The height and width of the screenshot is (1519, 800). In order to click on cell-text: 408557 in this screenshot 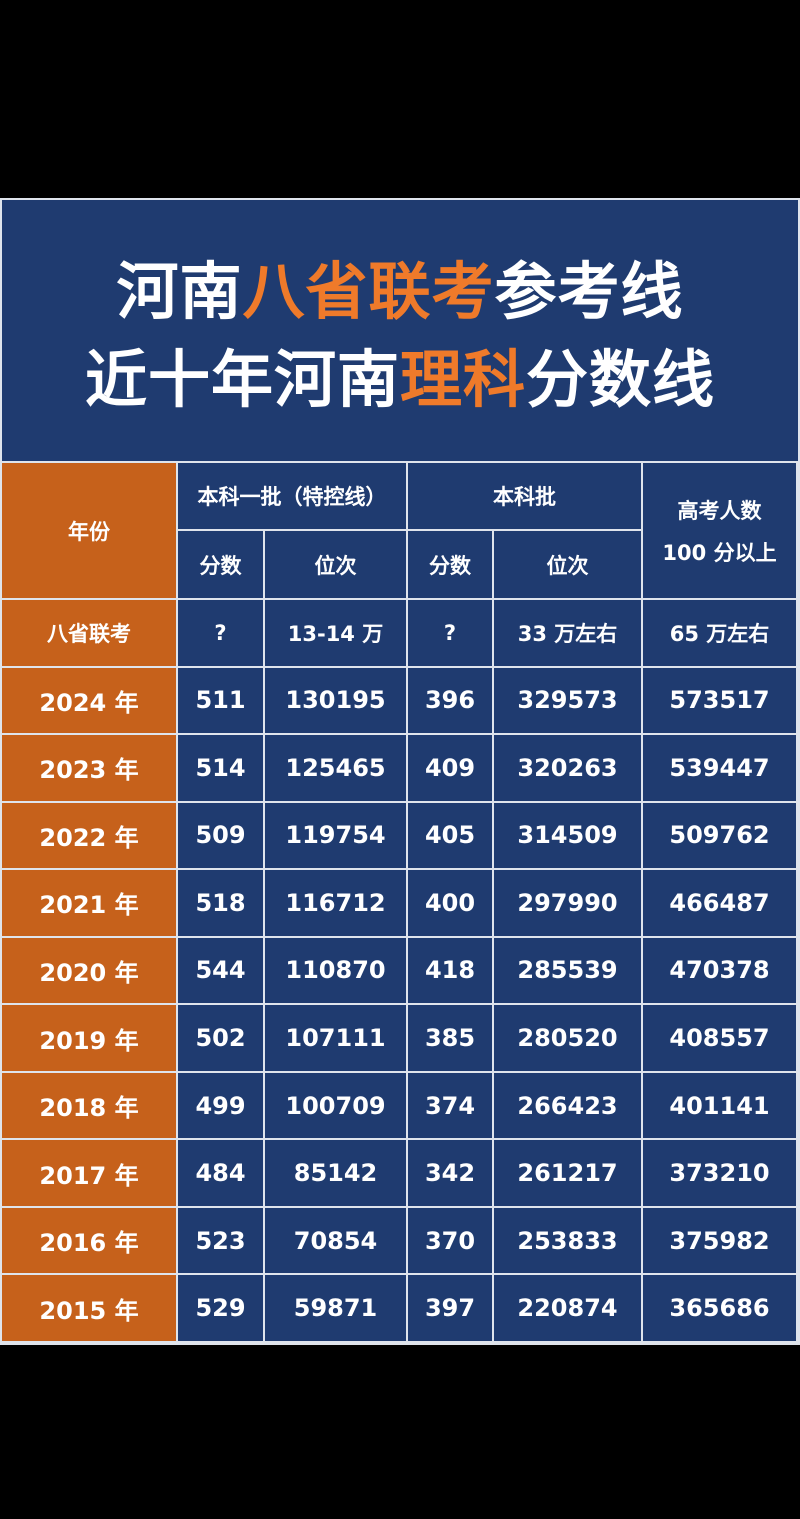, I will do `click(719, 1038)`.